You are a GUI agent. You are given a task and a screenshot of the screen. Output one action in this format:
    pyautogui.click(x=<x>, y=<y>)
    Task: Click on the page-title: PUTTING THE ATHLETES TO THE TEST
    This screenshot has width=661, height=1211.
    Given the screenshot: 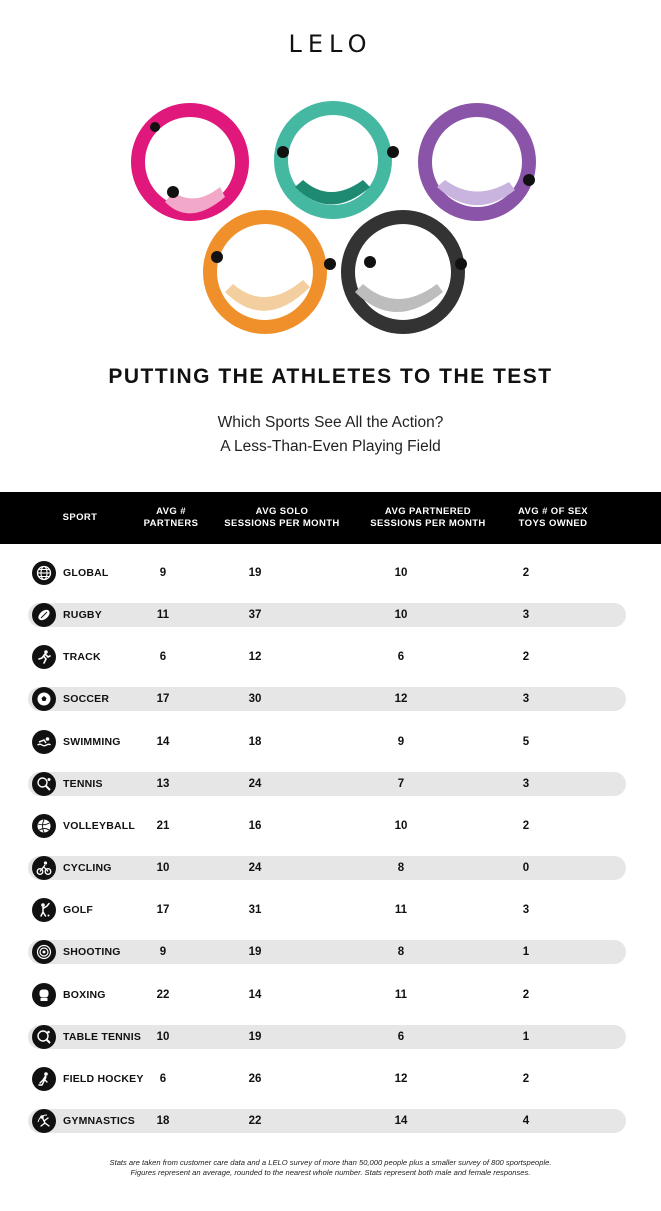 What is the action you would take?
    pyautogui.click(x=330, y=376)
    